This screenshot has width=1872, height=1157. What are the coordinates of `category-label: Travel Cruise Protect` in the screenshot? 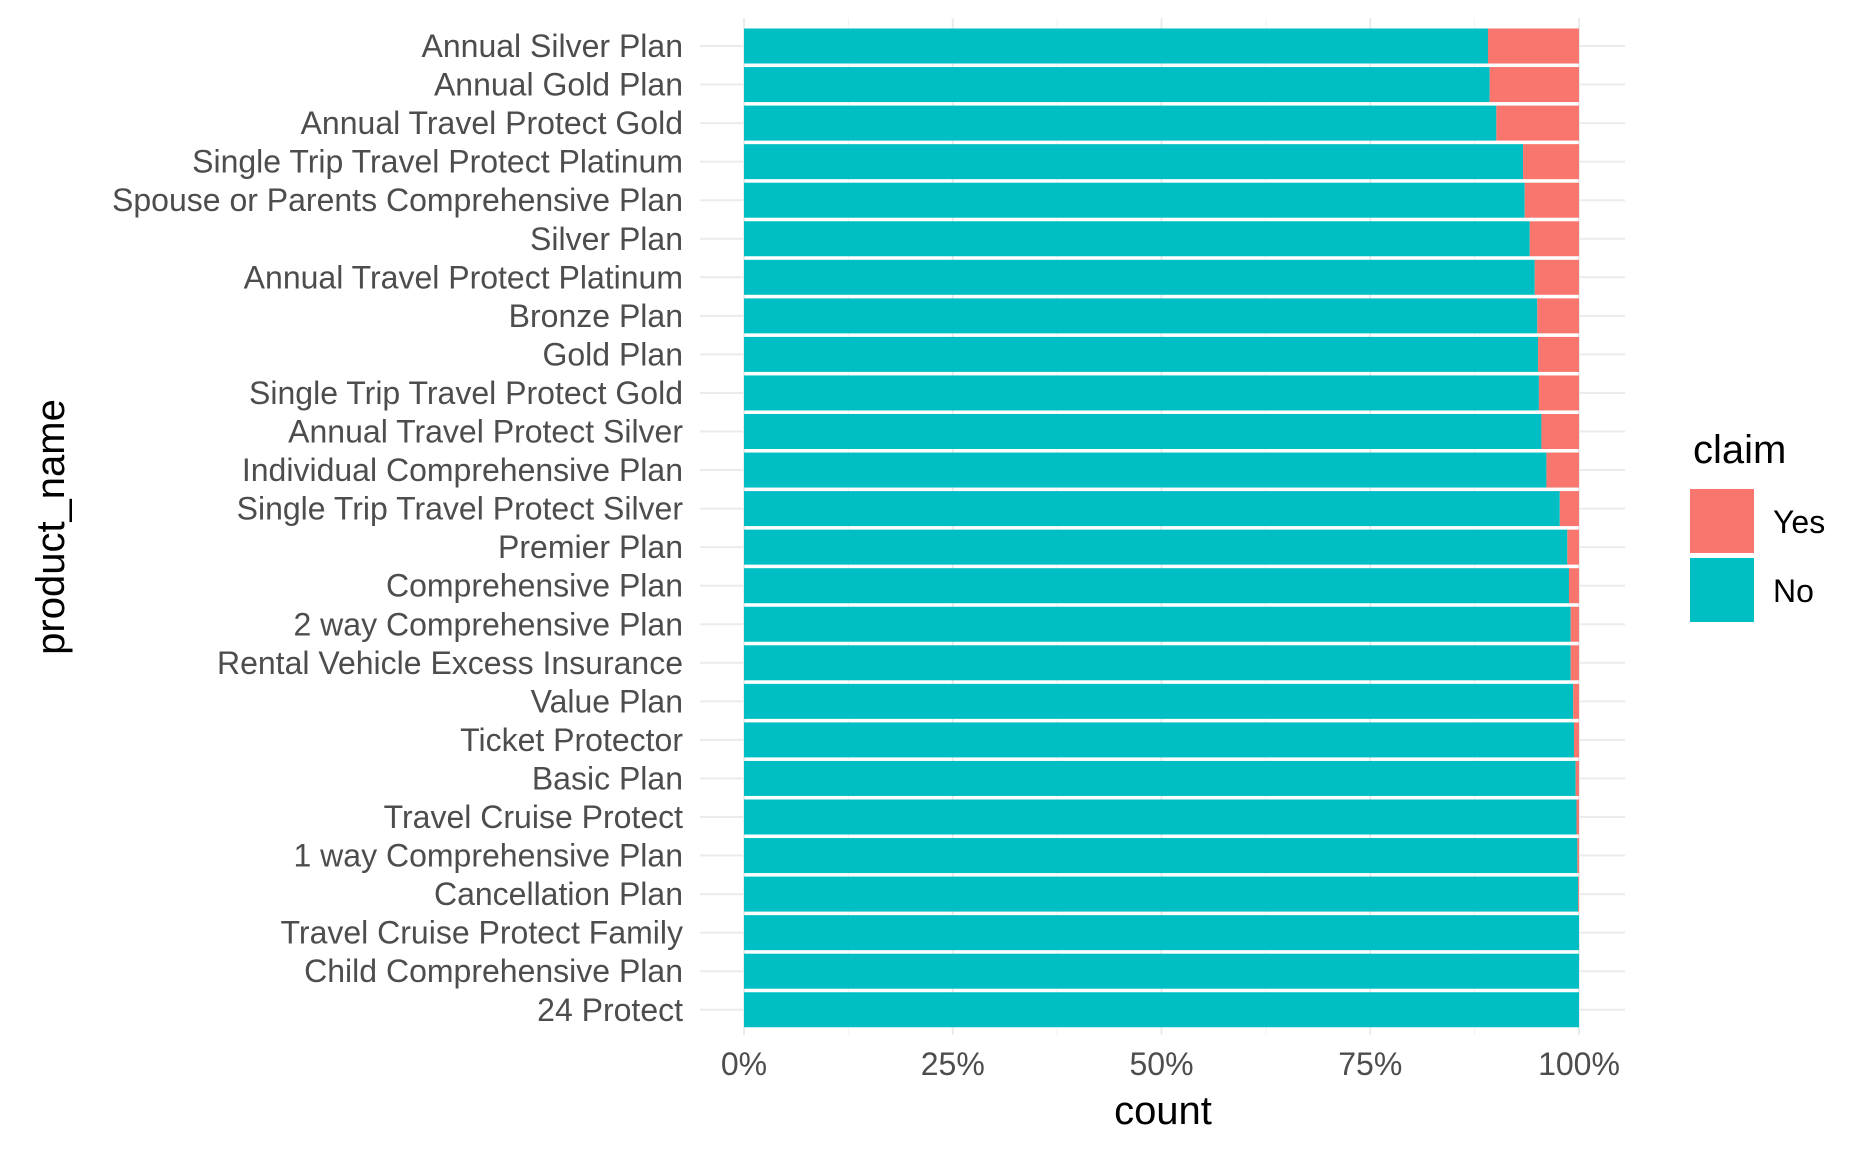 It's located at (533, 817).